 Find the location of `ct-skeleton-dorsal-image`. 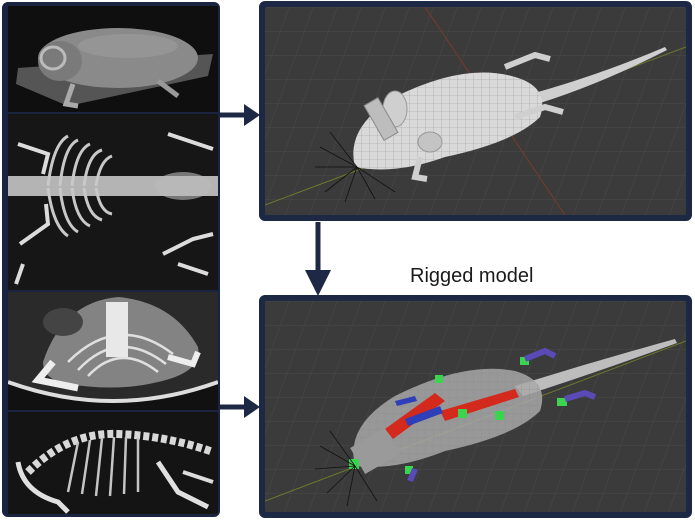

ct-skeleton-dorsal-image is located at coordinates (113, 202).